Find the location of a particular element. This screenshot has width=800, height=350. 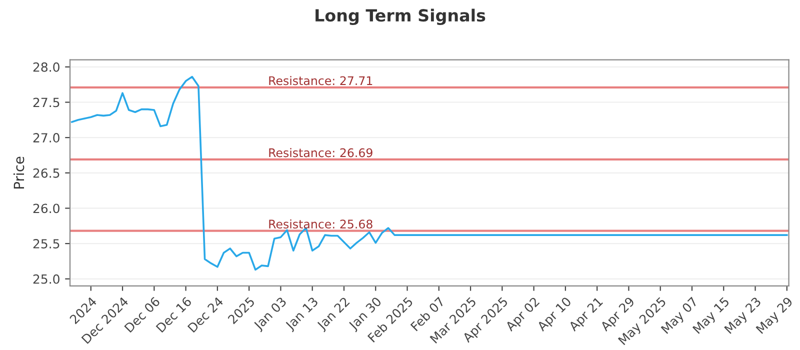

y-tick-label: 27.0 is located at coordinates (46, 137).